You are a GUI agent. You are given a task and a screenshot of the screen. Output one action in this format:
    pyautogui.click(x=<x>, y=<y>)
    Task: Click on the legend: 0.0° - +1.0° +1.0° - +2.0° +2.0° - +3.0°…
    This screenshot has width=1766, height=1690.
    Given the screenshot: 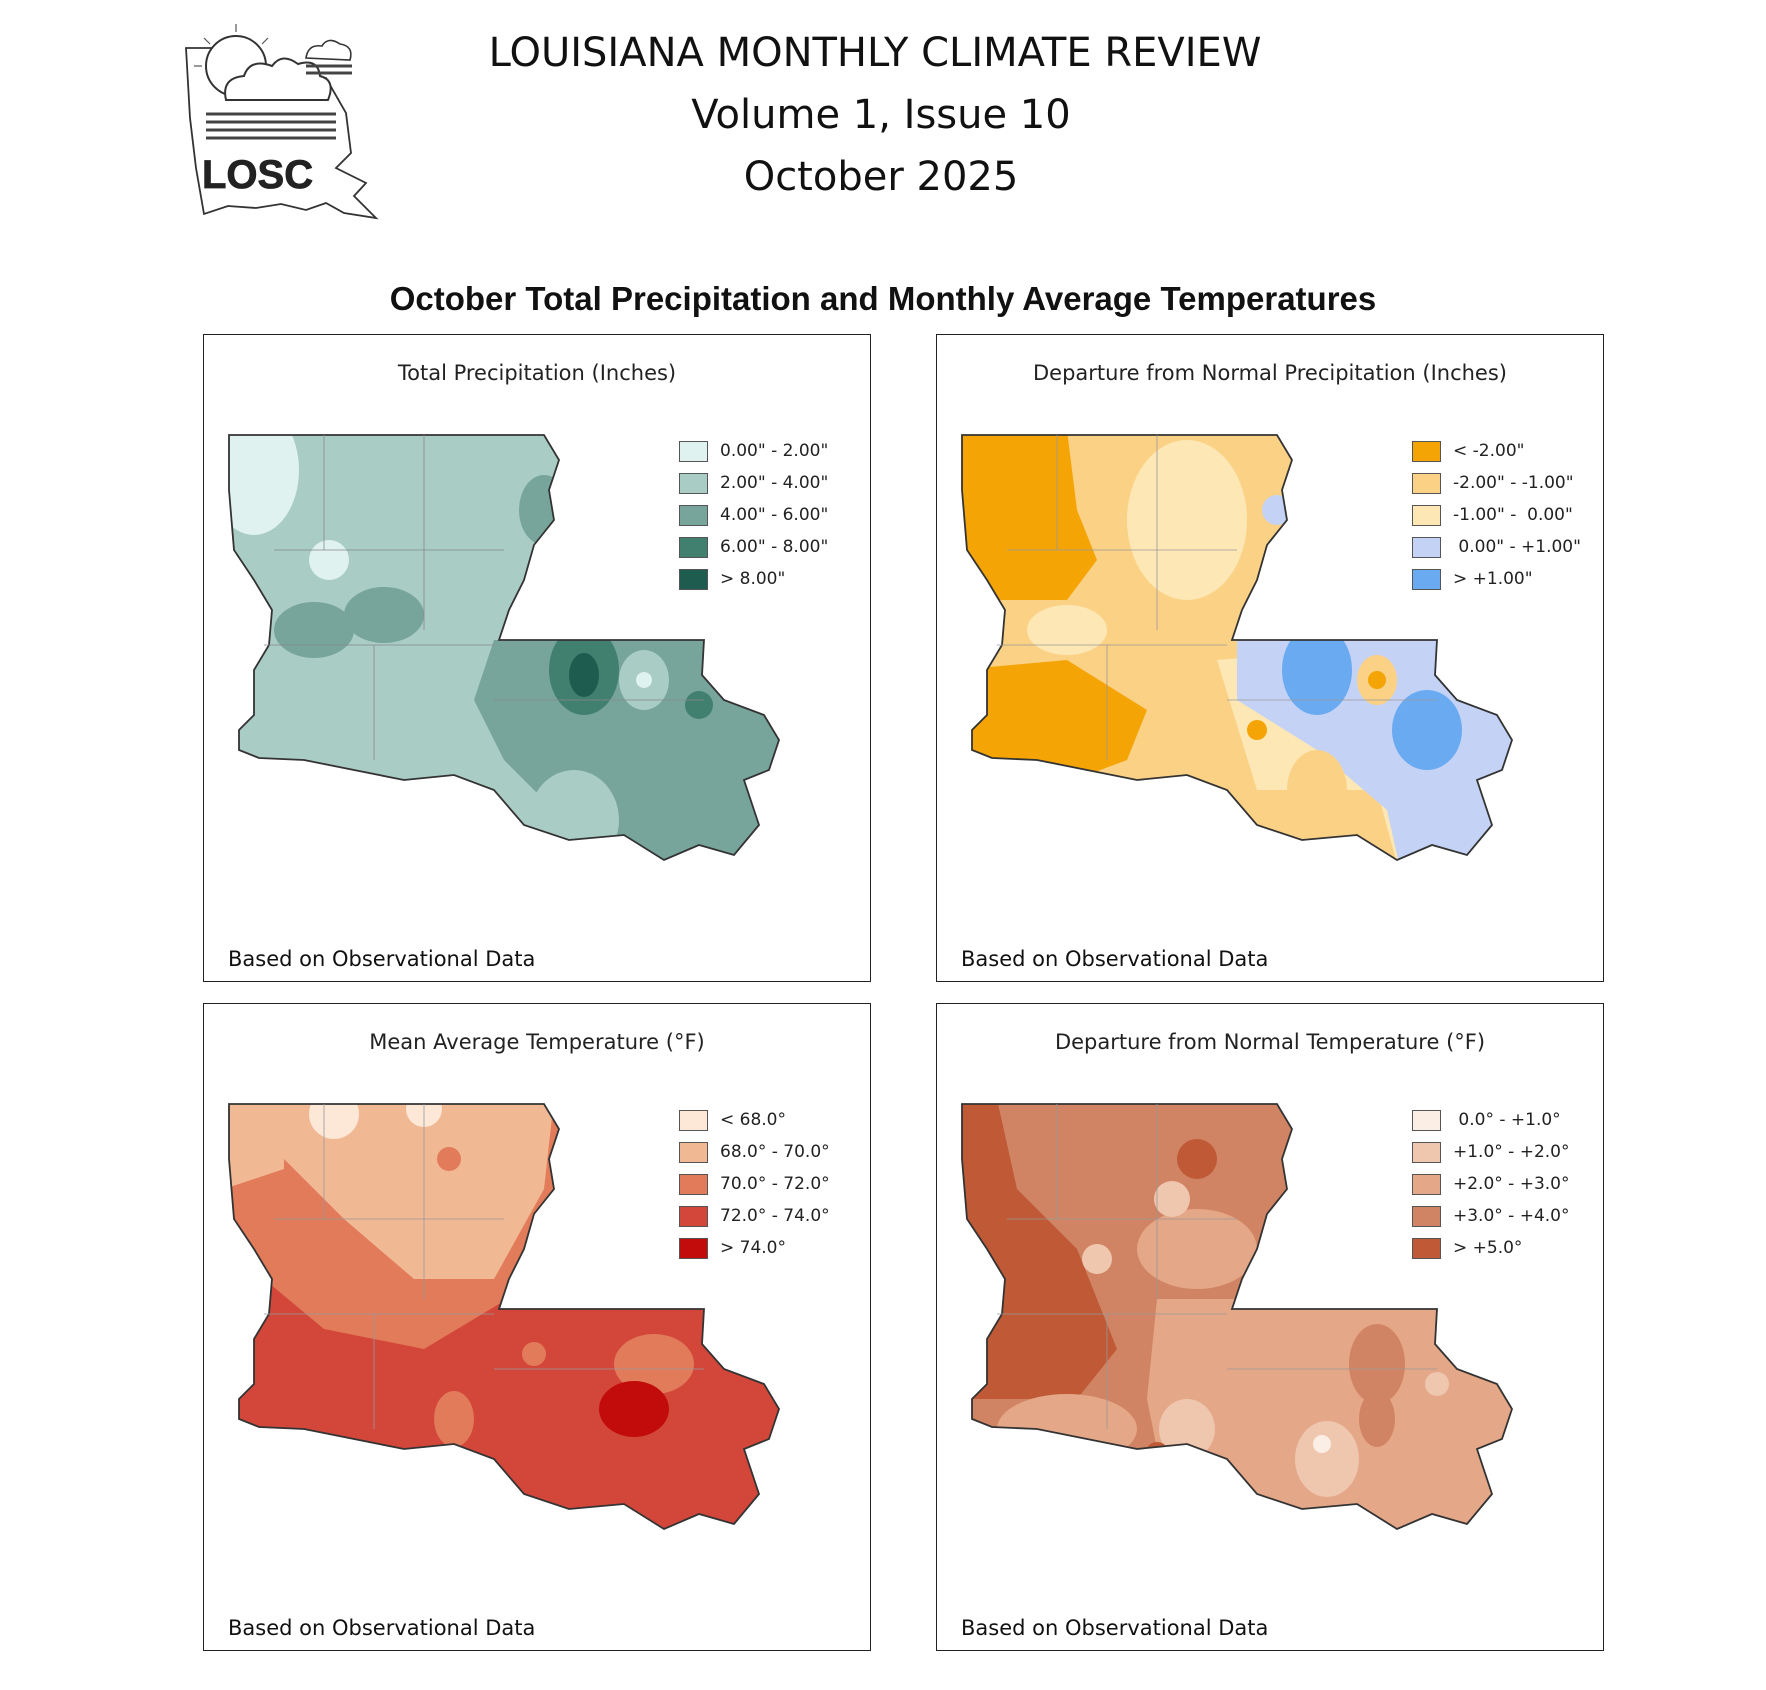 What is the action you would take?
    pyautogui.click(x=1491, y=1184)
    